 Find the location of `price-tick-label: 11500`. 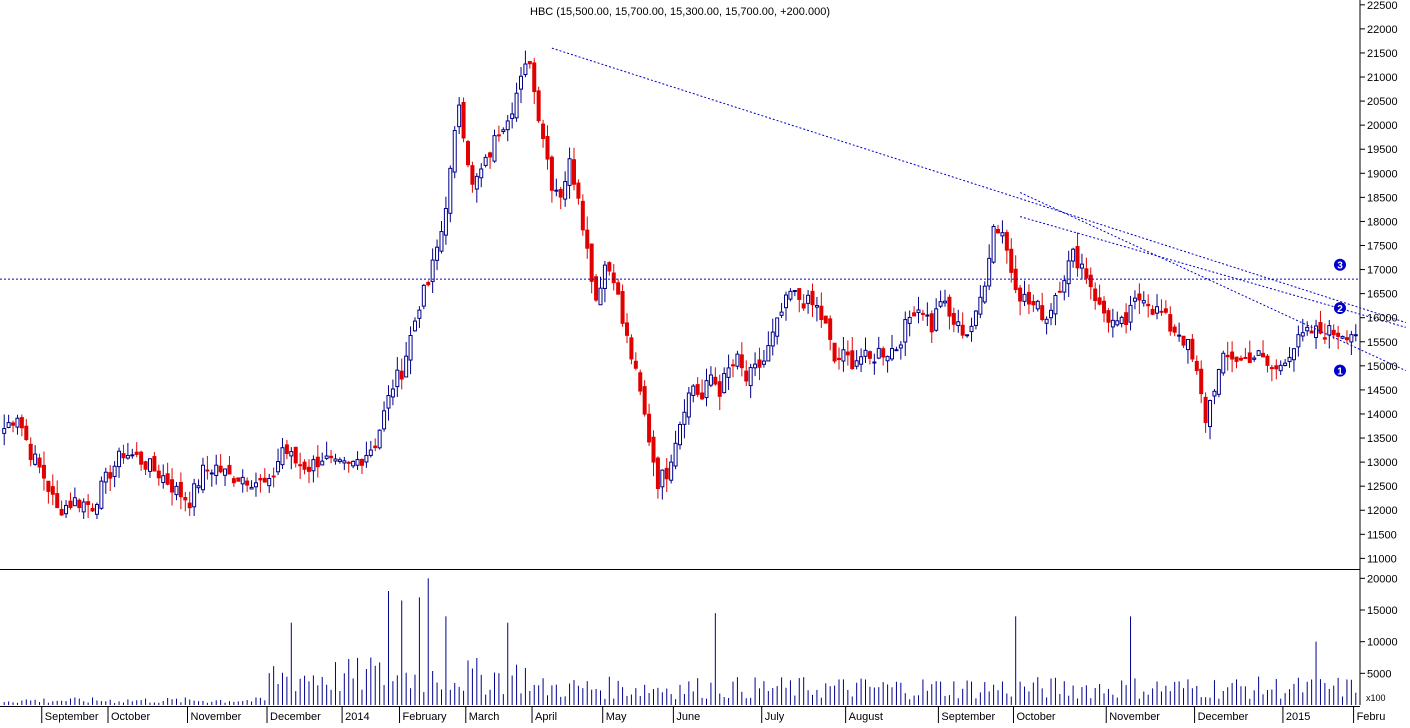

price-tick-label: 11500 is located at coordinates (1382, 535).